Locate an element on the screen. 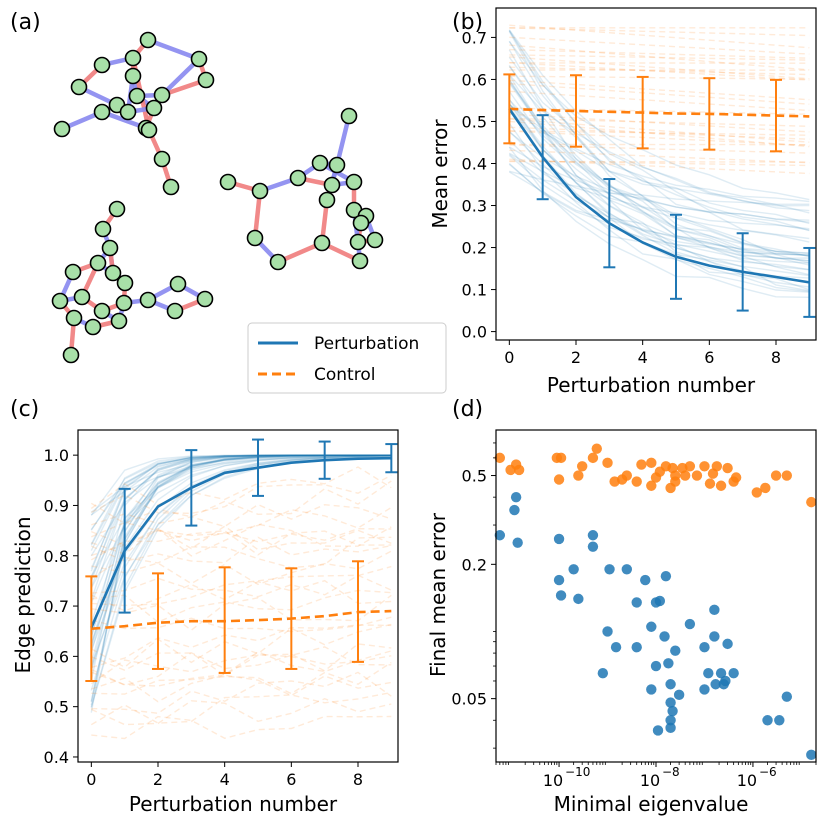 This screenshot has width=817, height=821. panel-d-ylabel: Final mean error is located at coordinates (438, 594).